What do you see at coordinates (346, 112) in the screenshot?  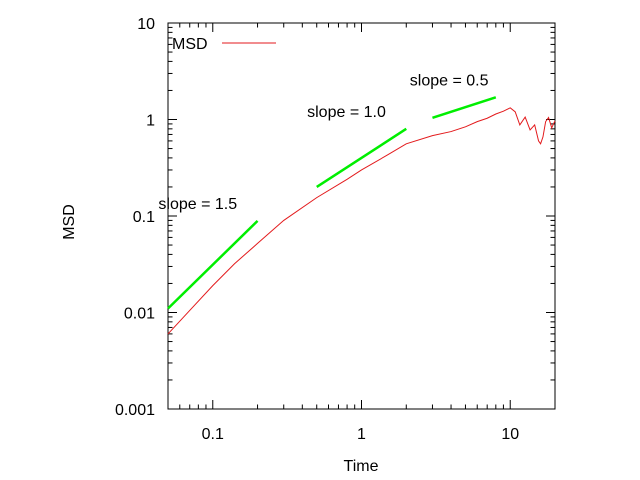 I see `reference-line-label: slope = 1.0` at bounding box center [346, 112].